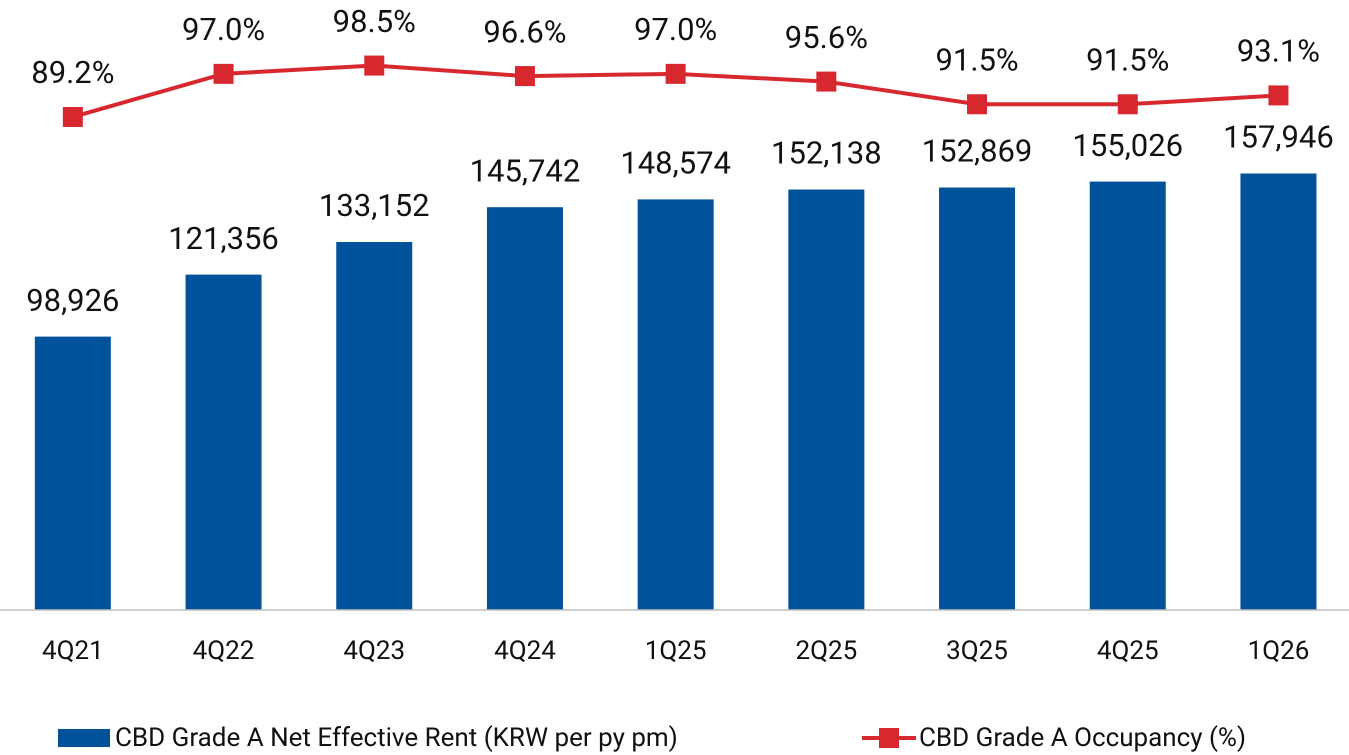 This screenshot has width=1349, height=755. I want to click on legend-label: CBD Grade A Occupancy (%), so click(1082, 738).